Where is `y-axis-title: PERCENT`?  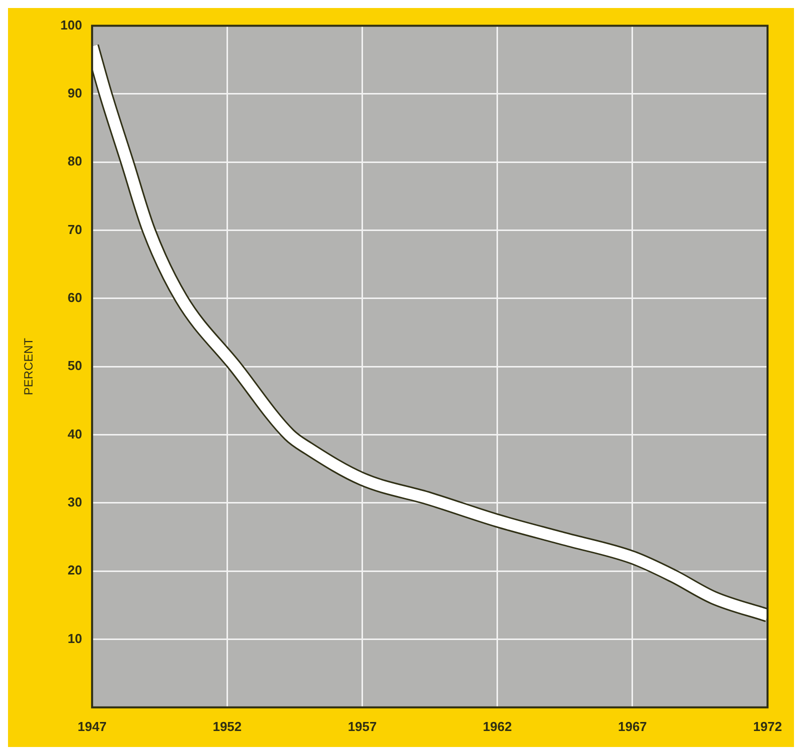
y-axis-title: PERCENT is located at coordinates (29, 366).